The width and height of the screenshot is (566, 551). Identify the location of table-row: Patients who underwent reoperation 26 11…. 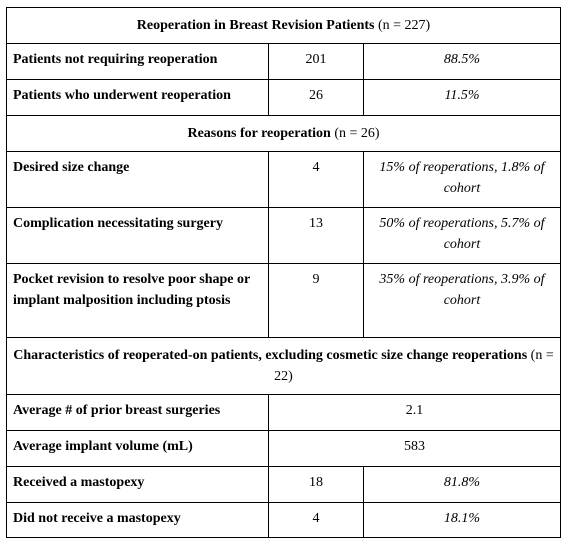
(283, 97).